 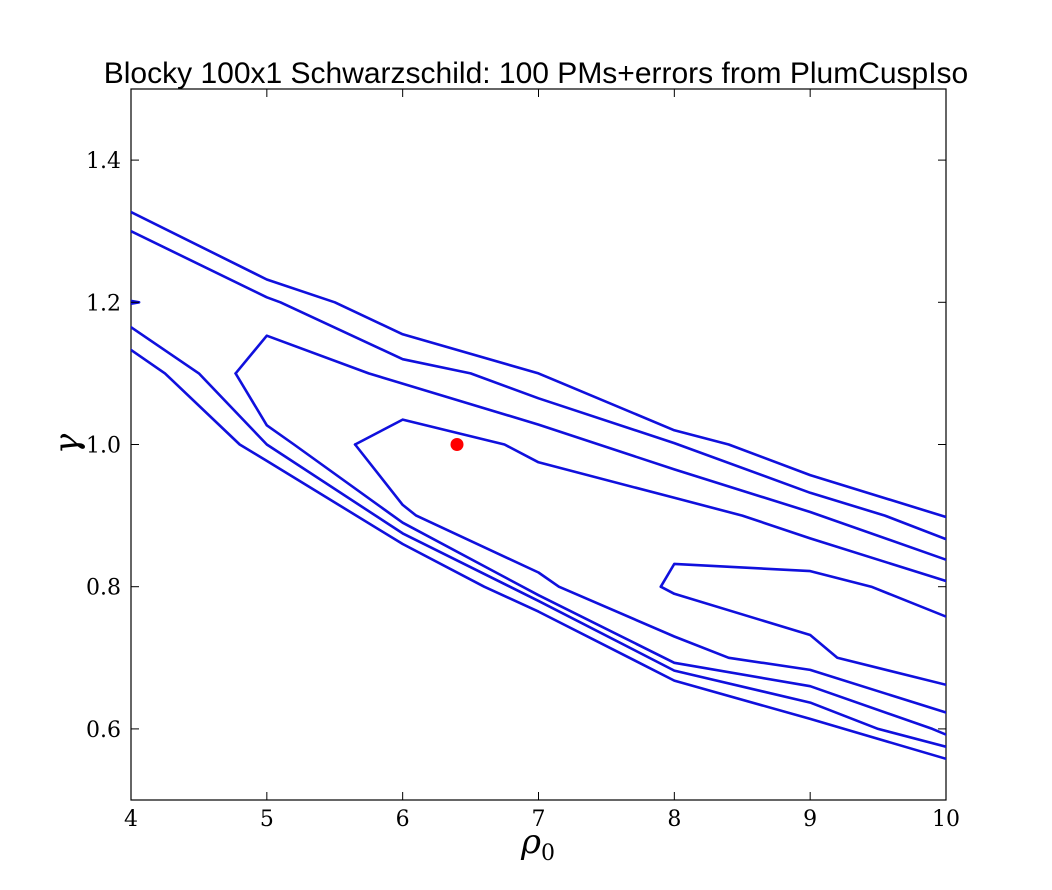 I want to click on y-axis-label: γ, so click(x=67, y=443).